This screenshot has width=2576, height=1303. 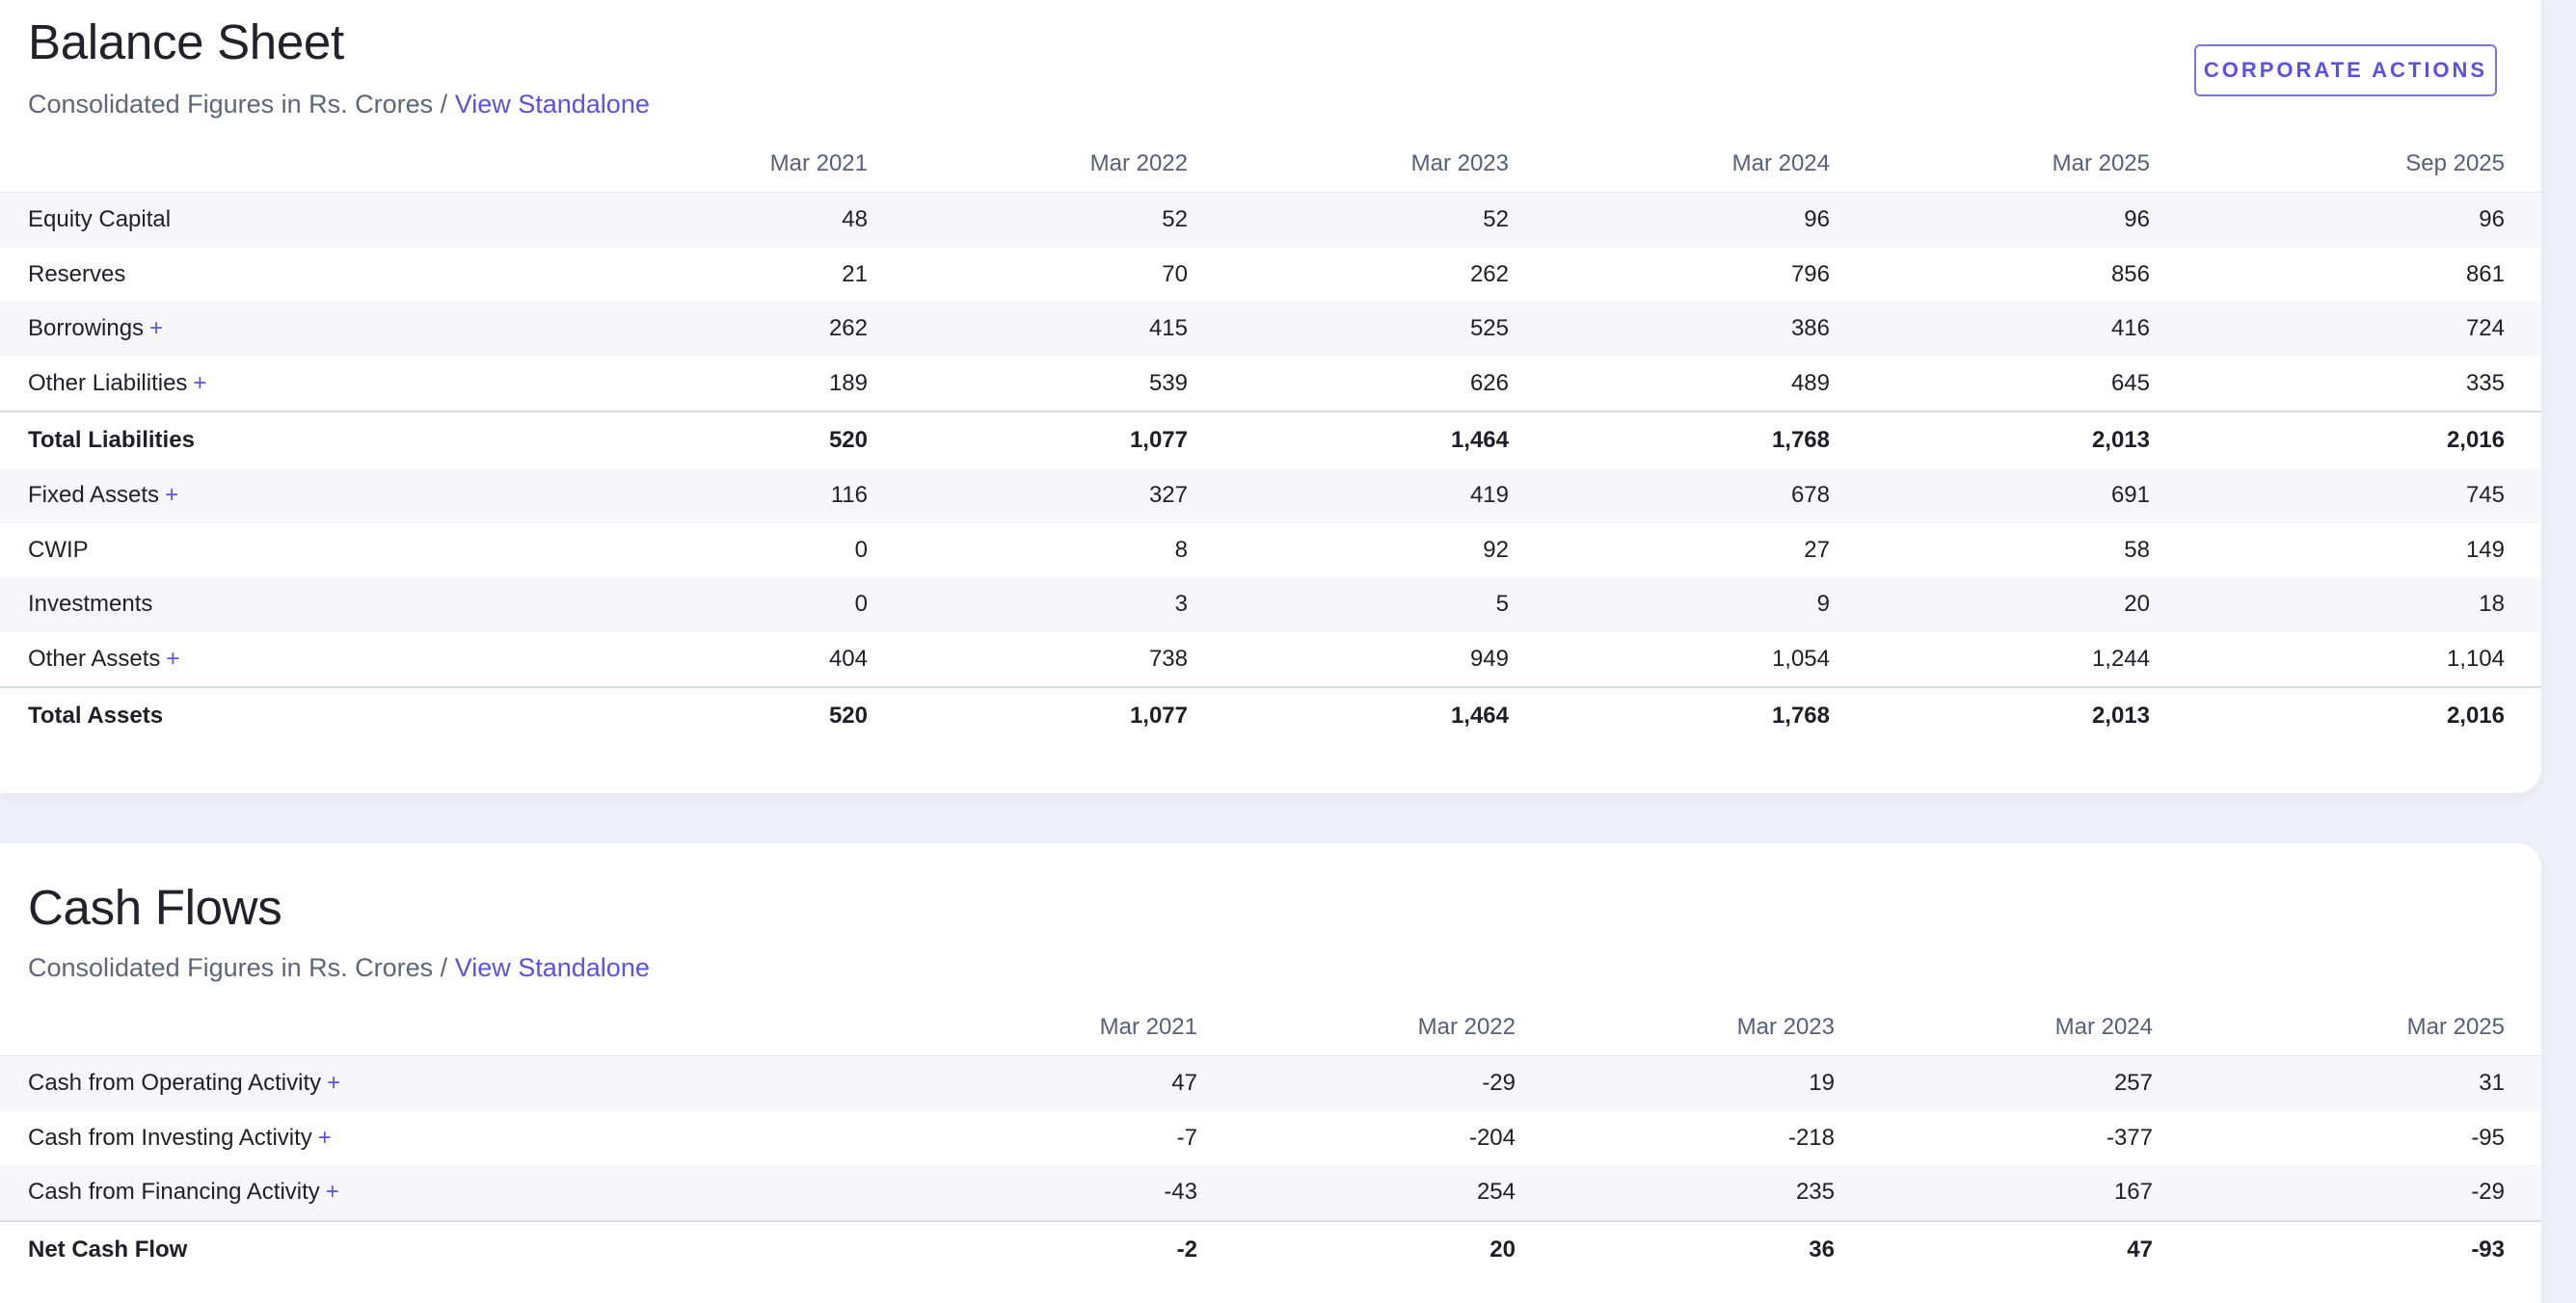 I want to click on balance-sheet-column-header: Mar 2023, so click(x=1460, y=163).